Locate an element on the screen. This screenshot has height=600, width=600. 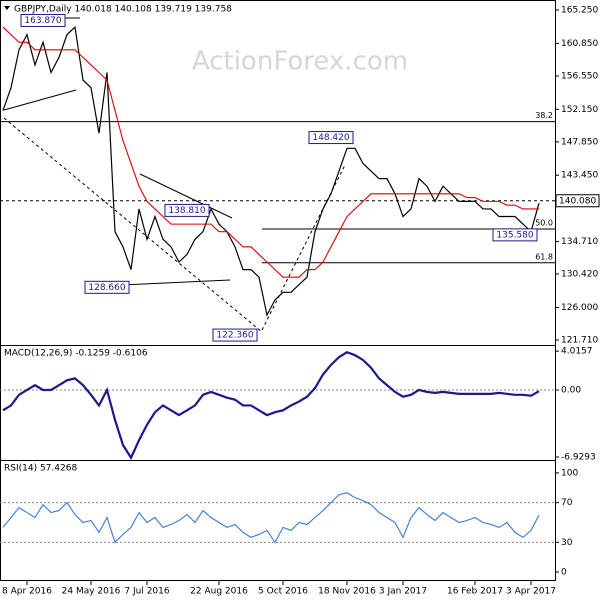
x-tick-label: 8 Apr 2016 is located at coordinates (27, 592).